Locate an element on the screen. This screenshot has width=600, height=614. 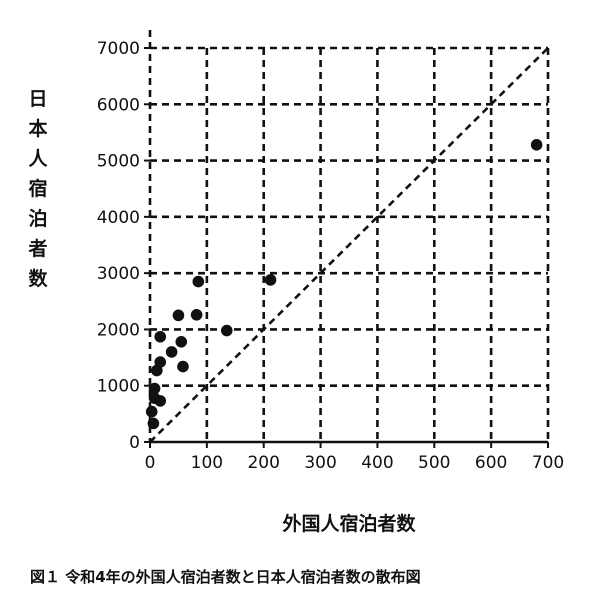
x-tick-label: 700 is located at coordinates (548, 463).